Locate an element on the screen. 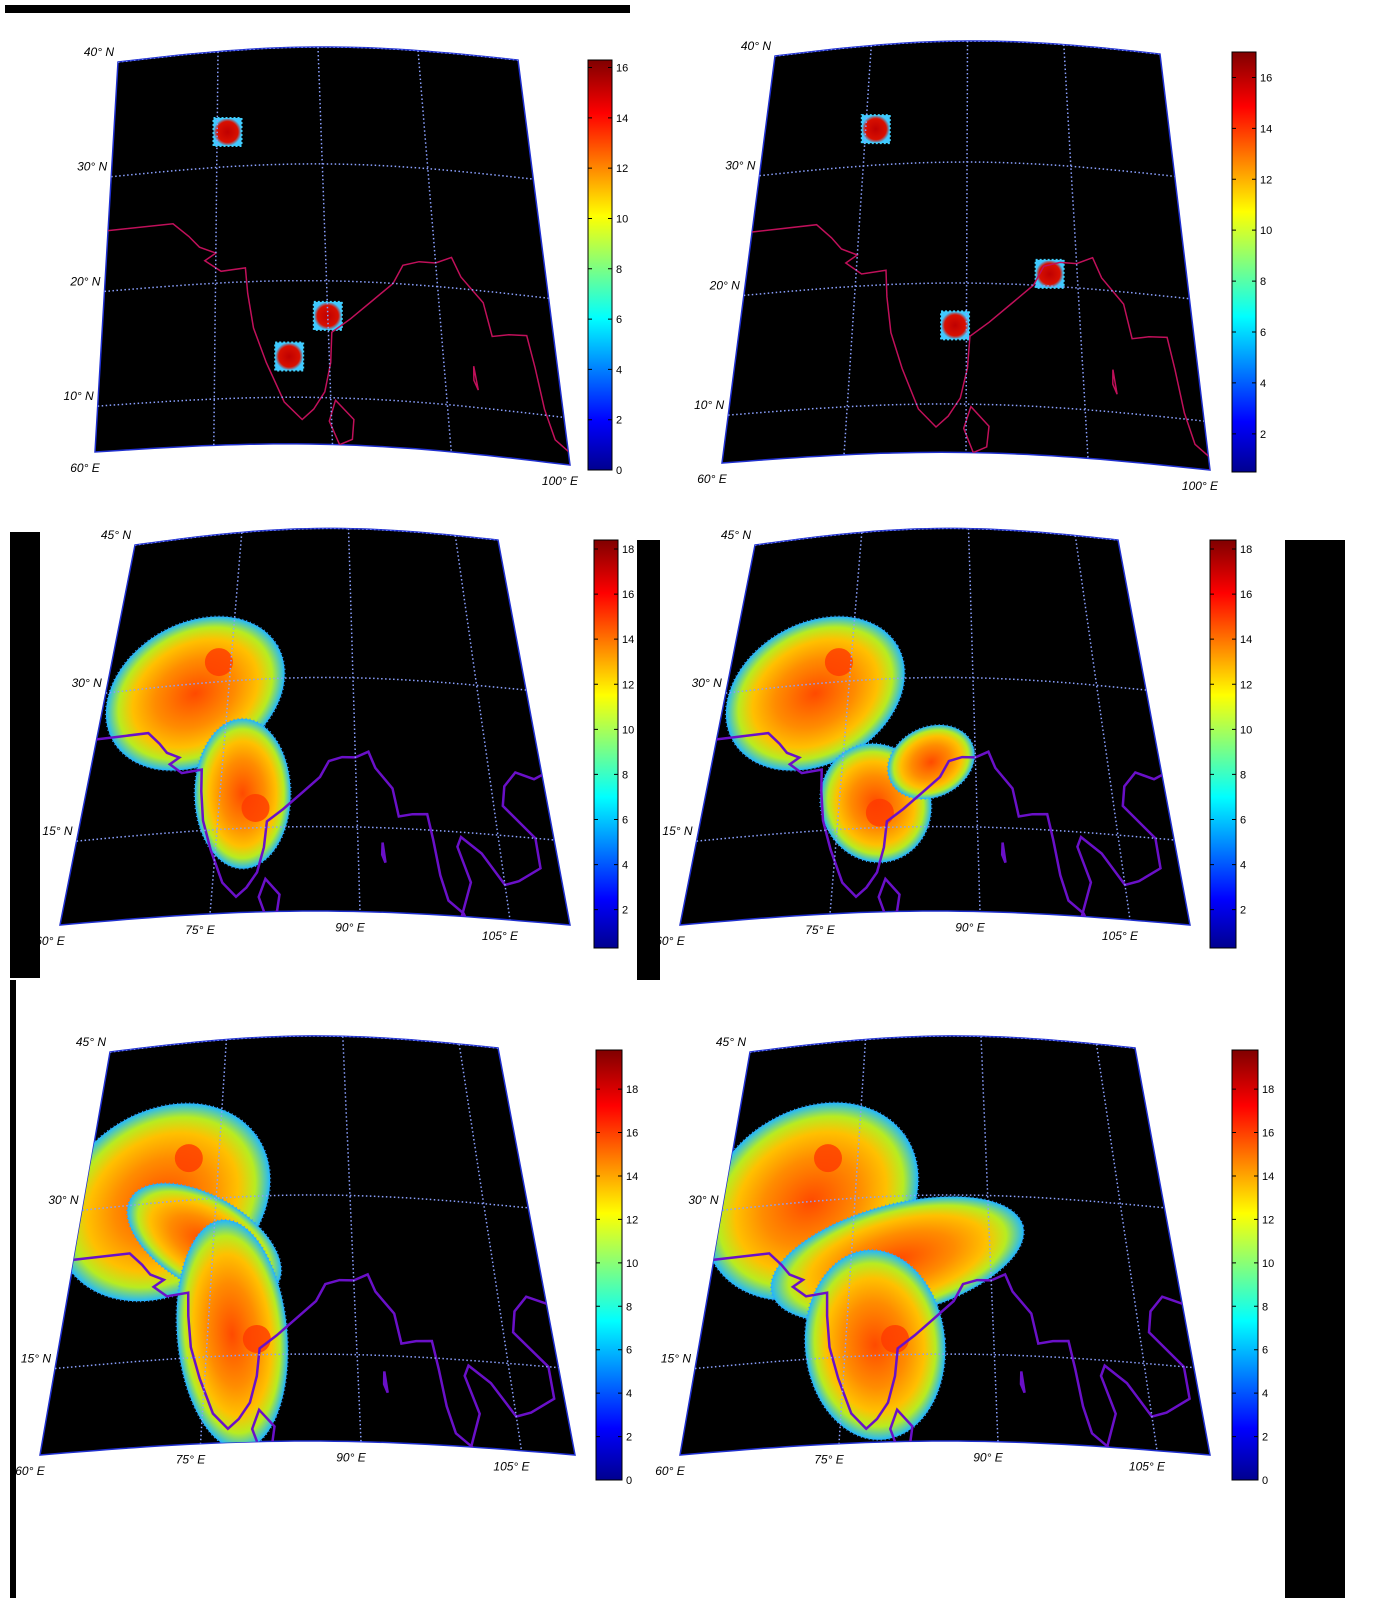  map-background is located at coordinates (332, 256).